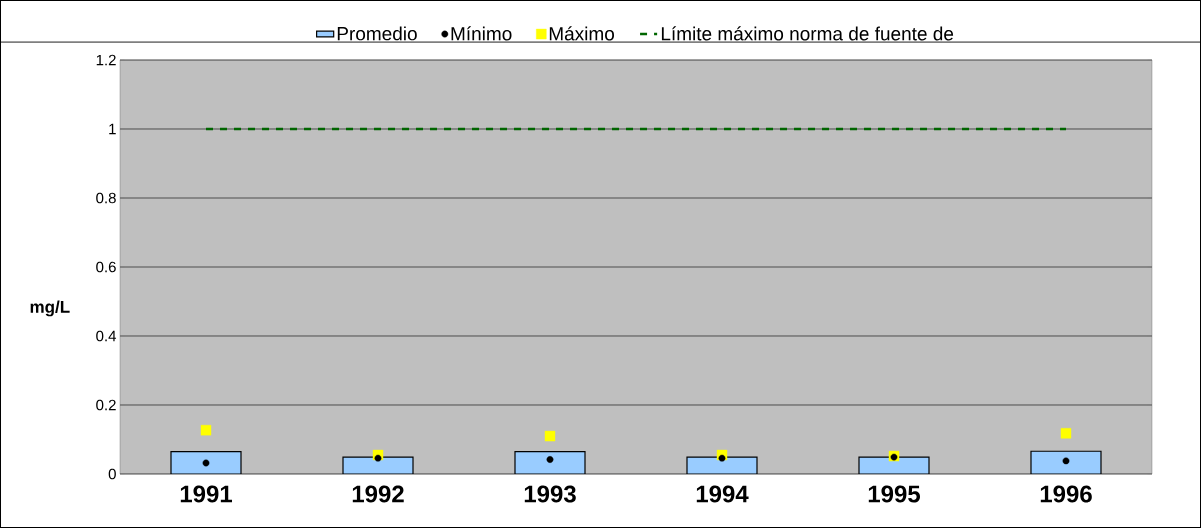 The height and width of the screenshot is (528, 1201). I want to click on y-tick-label: 0, so click(112, 474).